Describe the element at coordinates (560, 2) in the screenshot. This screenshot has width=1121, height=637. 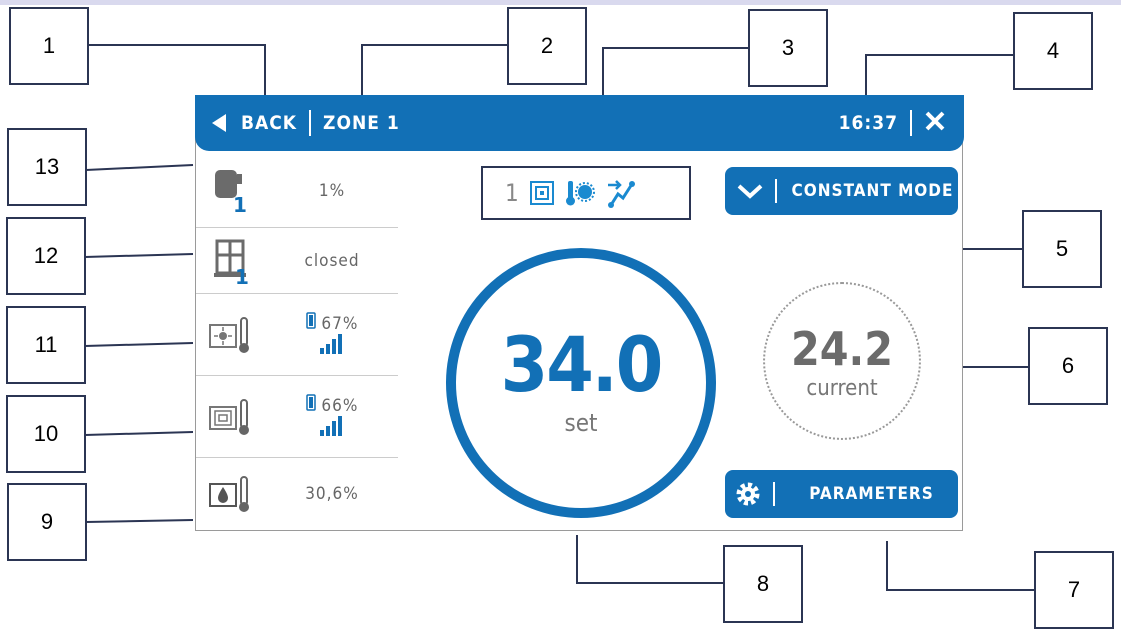
I see `top-band` at that location.